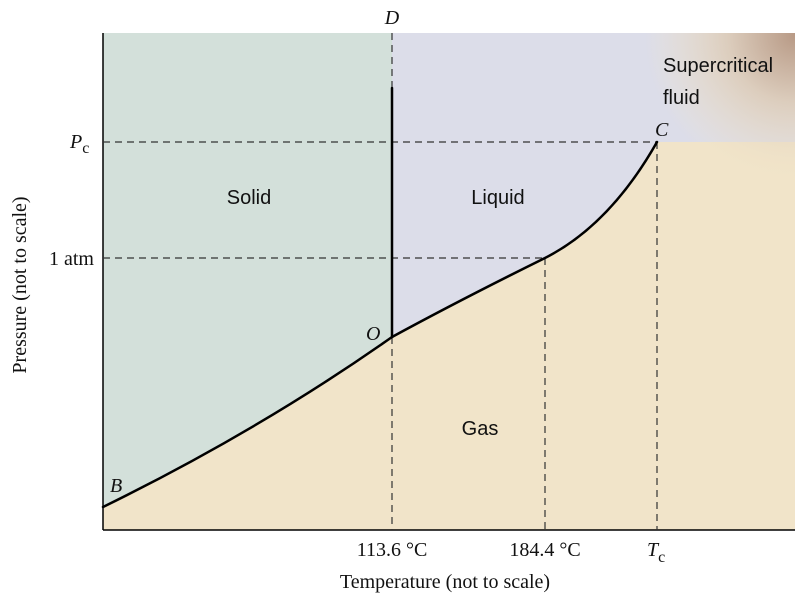 The image size is (800, 600). I want to click on critical-pressure-label: Pc, so click(79, 144).